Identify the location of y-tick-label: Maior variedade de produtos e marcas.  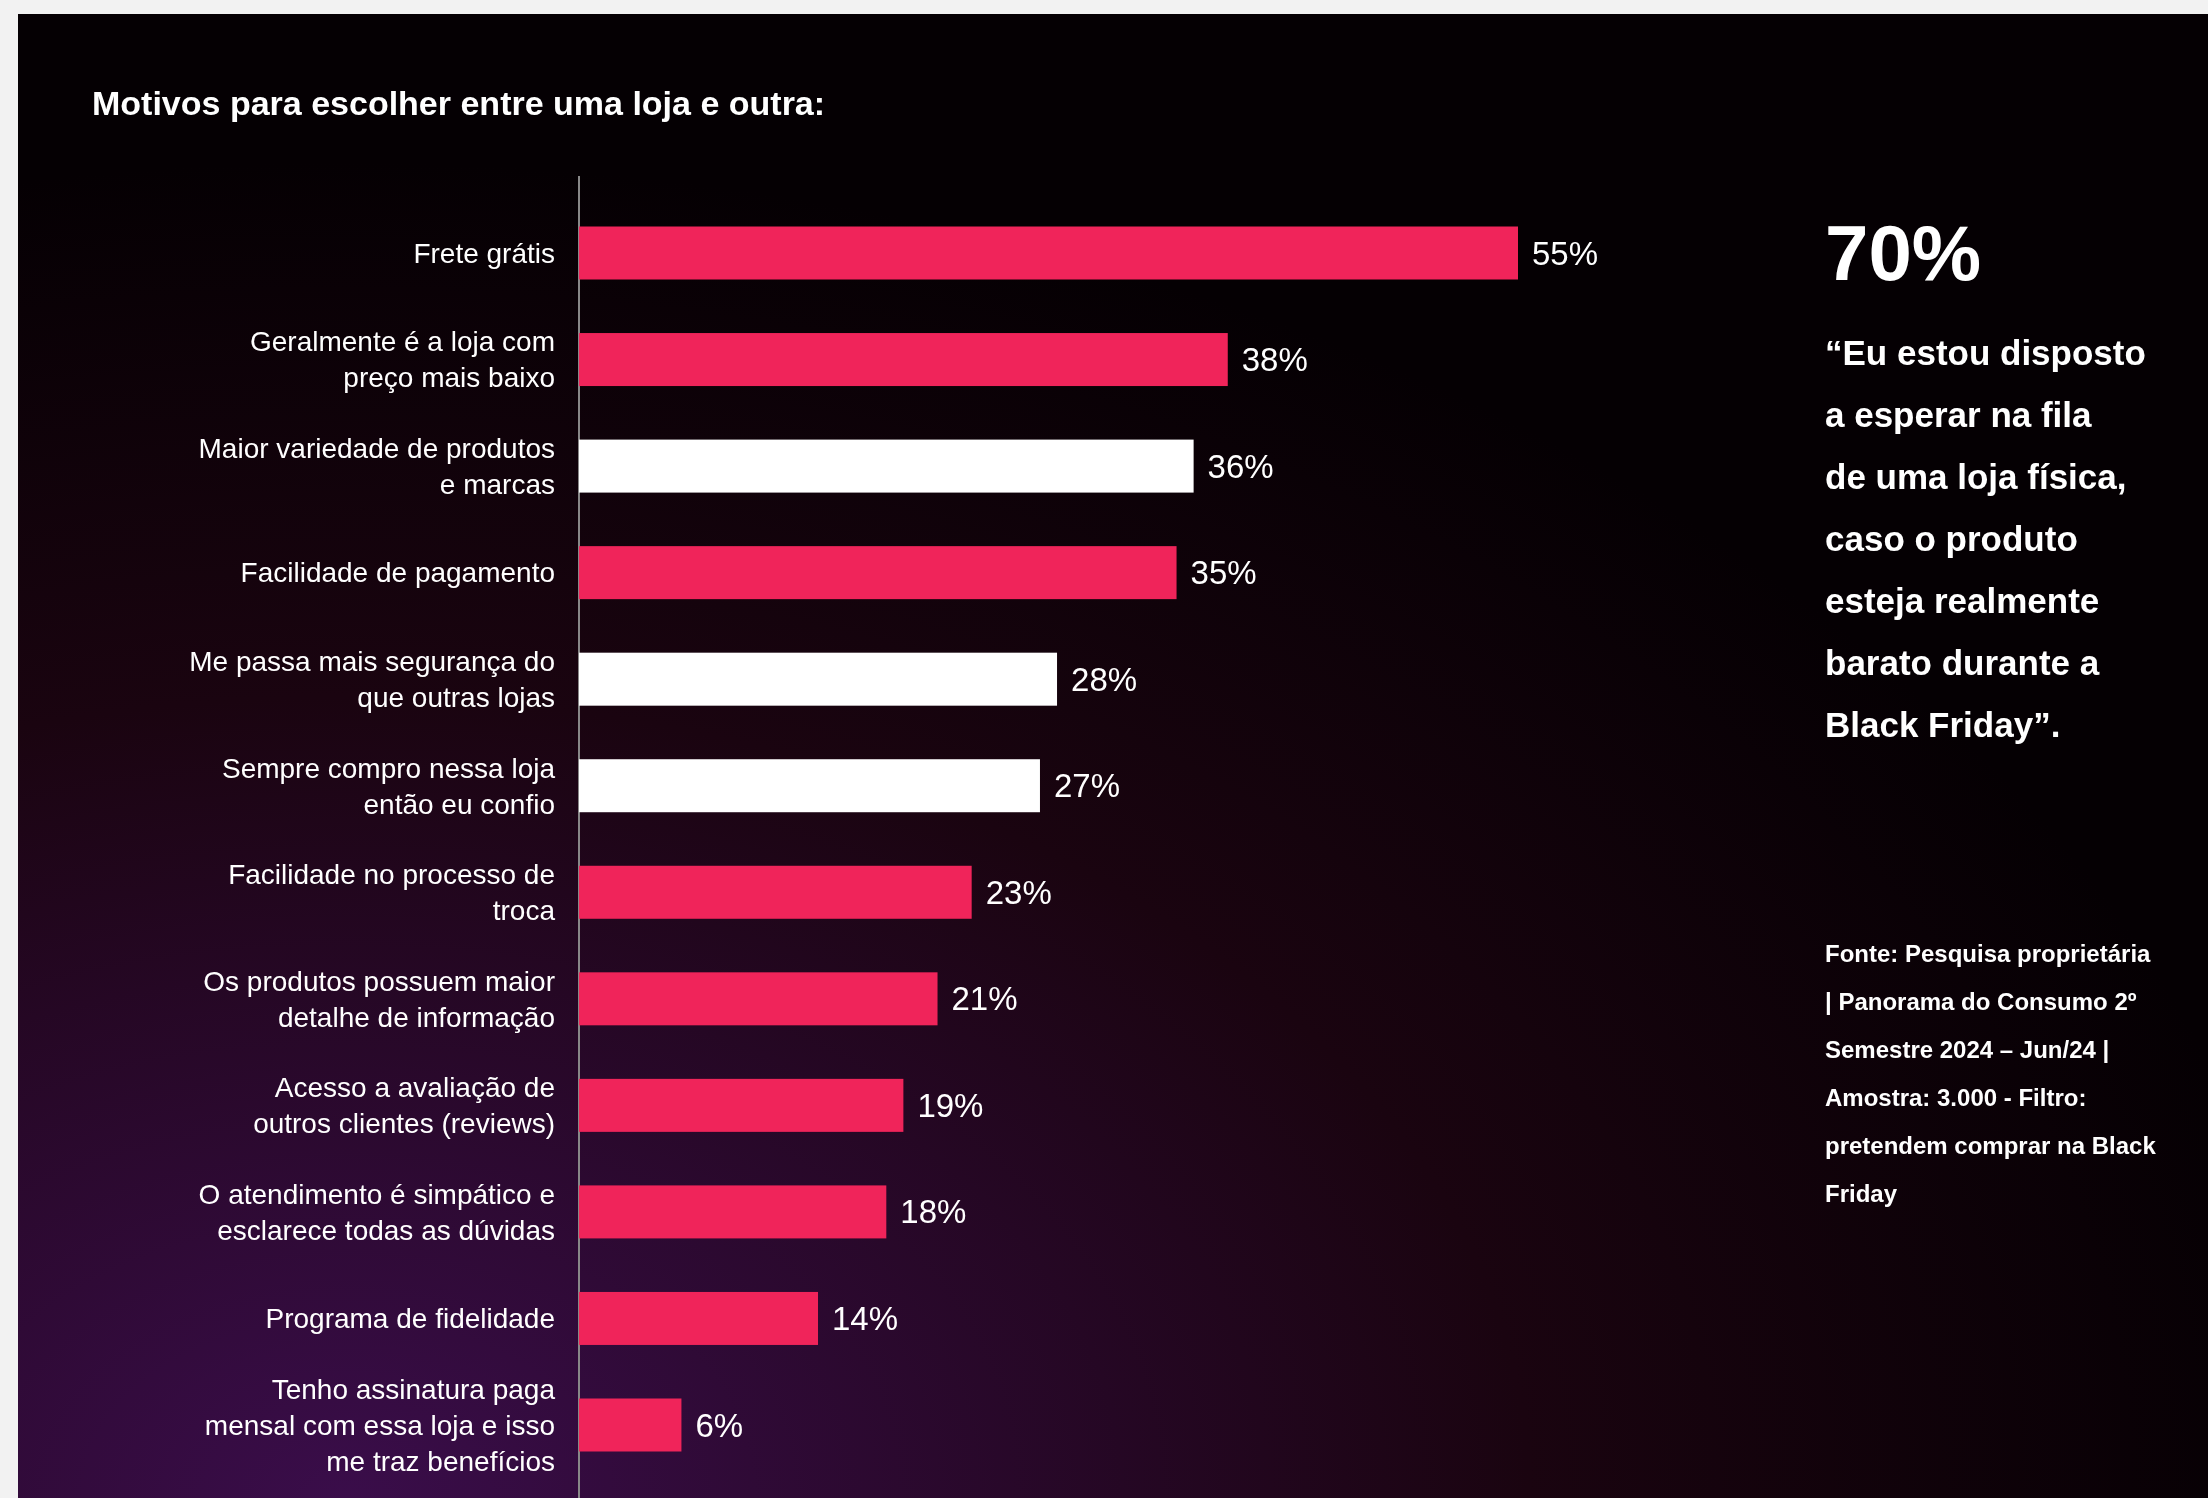
(376, 466).